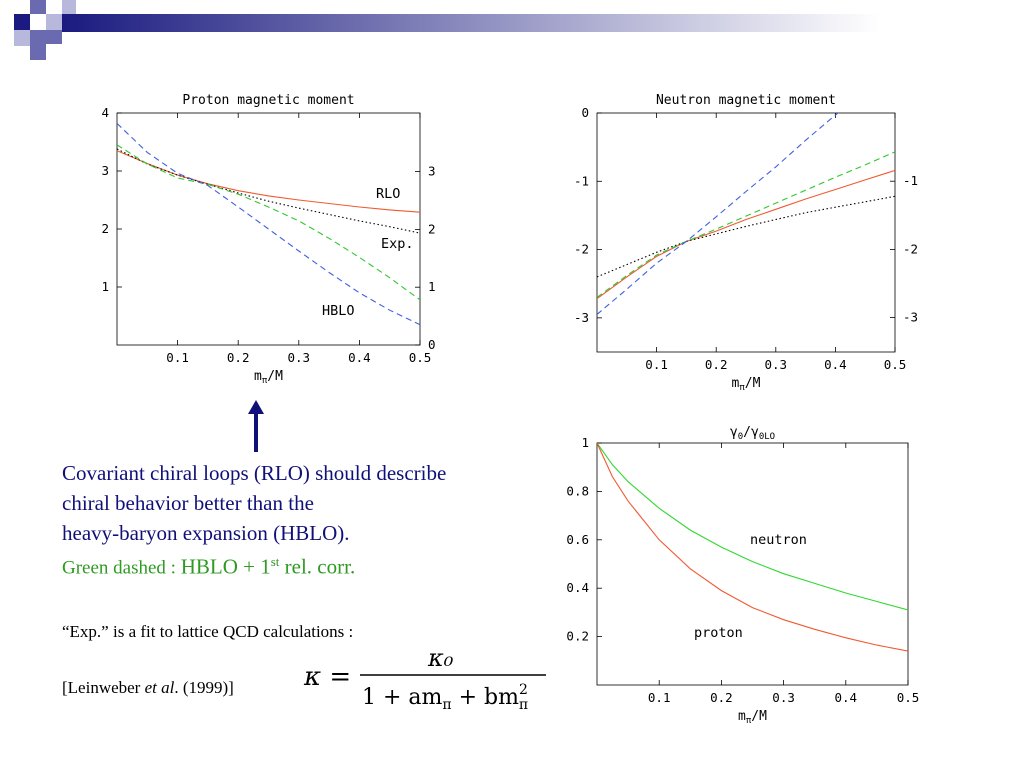 This screenshot has height=768, width=1024. I want to click on right-y-tick-label: 0, so click(432, 344).